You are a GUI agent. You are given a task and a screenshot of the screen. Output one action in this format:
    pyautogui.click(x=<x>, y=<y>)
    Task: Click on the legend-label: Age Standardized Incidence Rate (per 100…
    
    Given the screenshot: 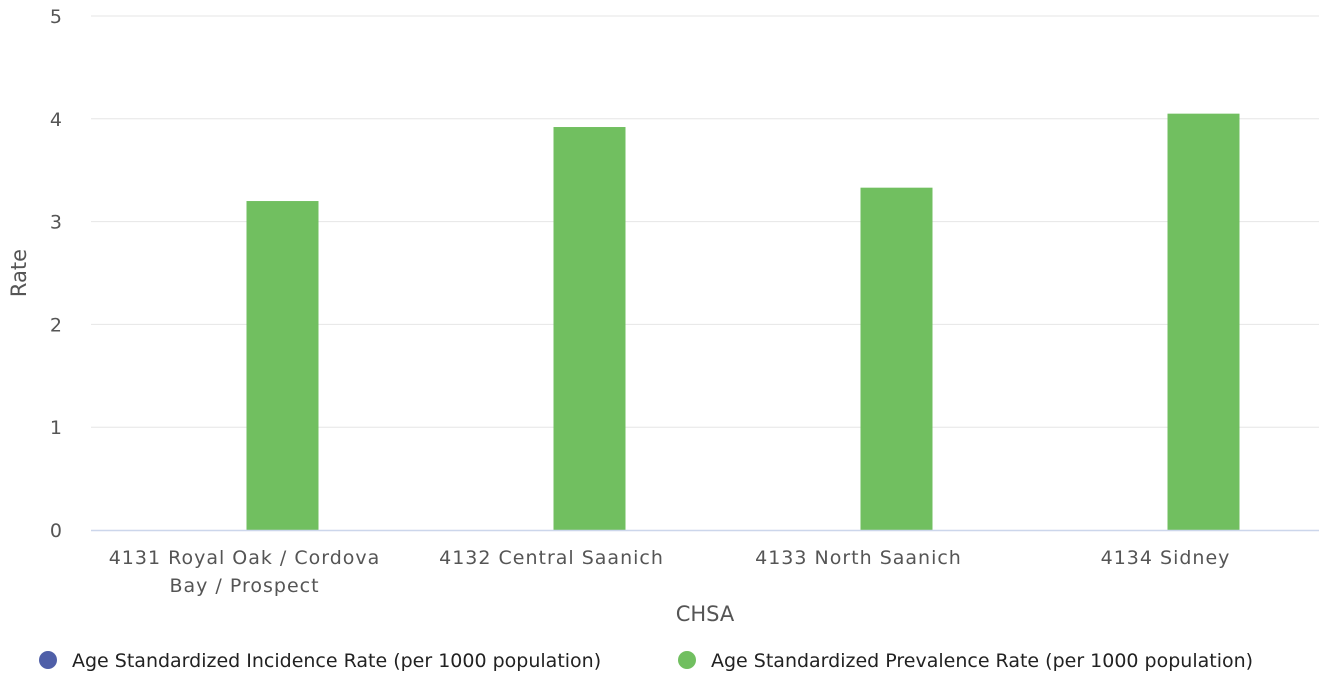 What is the action you would take?
    pyautogui.click(x=336, y=661)
    